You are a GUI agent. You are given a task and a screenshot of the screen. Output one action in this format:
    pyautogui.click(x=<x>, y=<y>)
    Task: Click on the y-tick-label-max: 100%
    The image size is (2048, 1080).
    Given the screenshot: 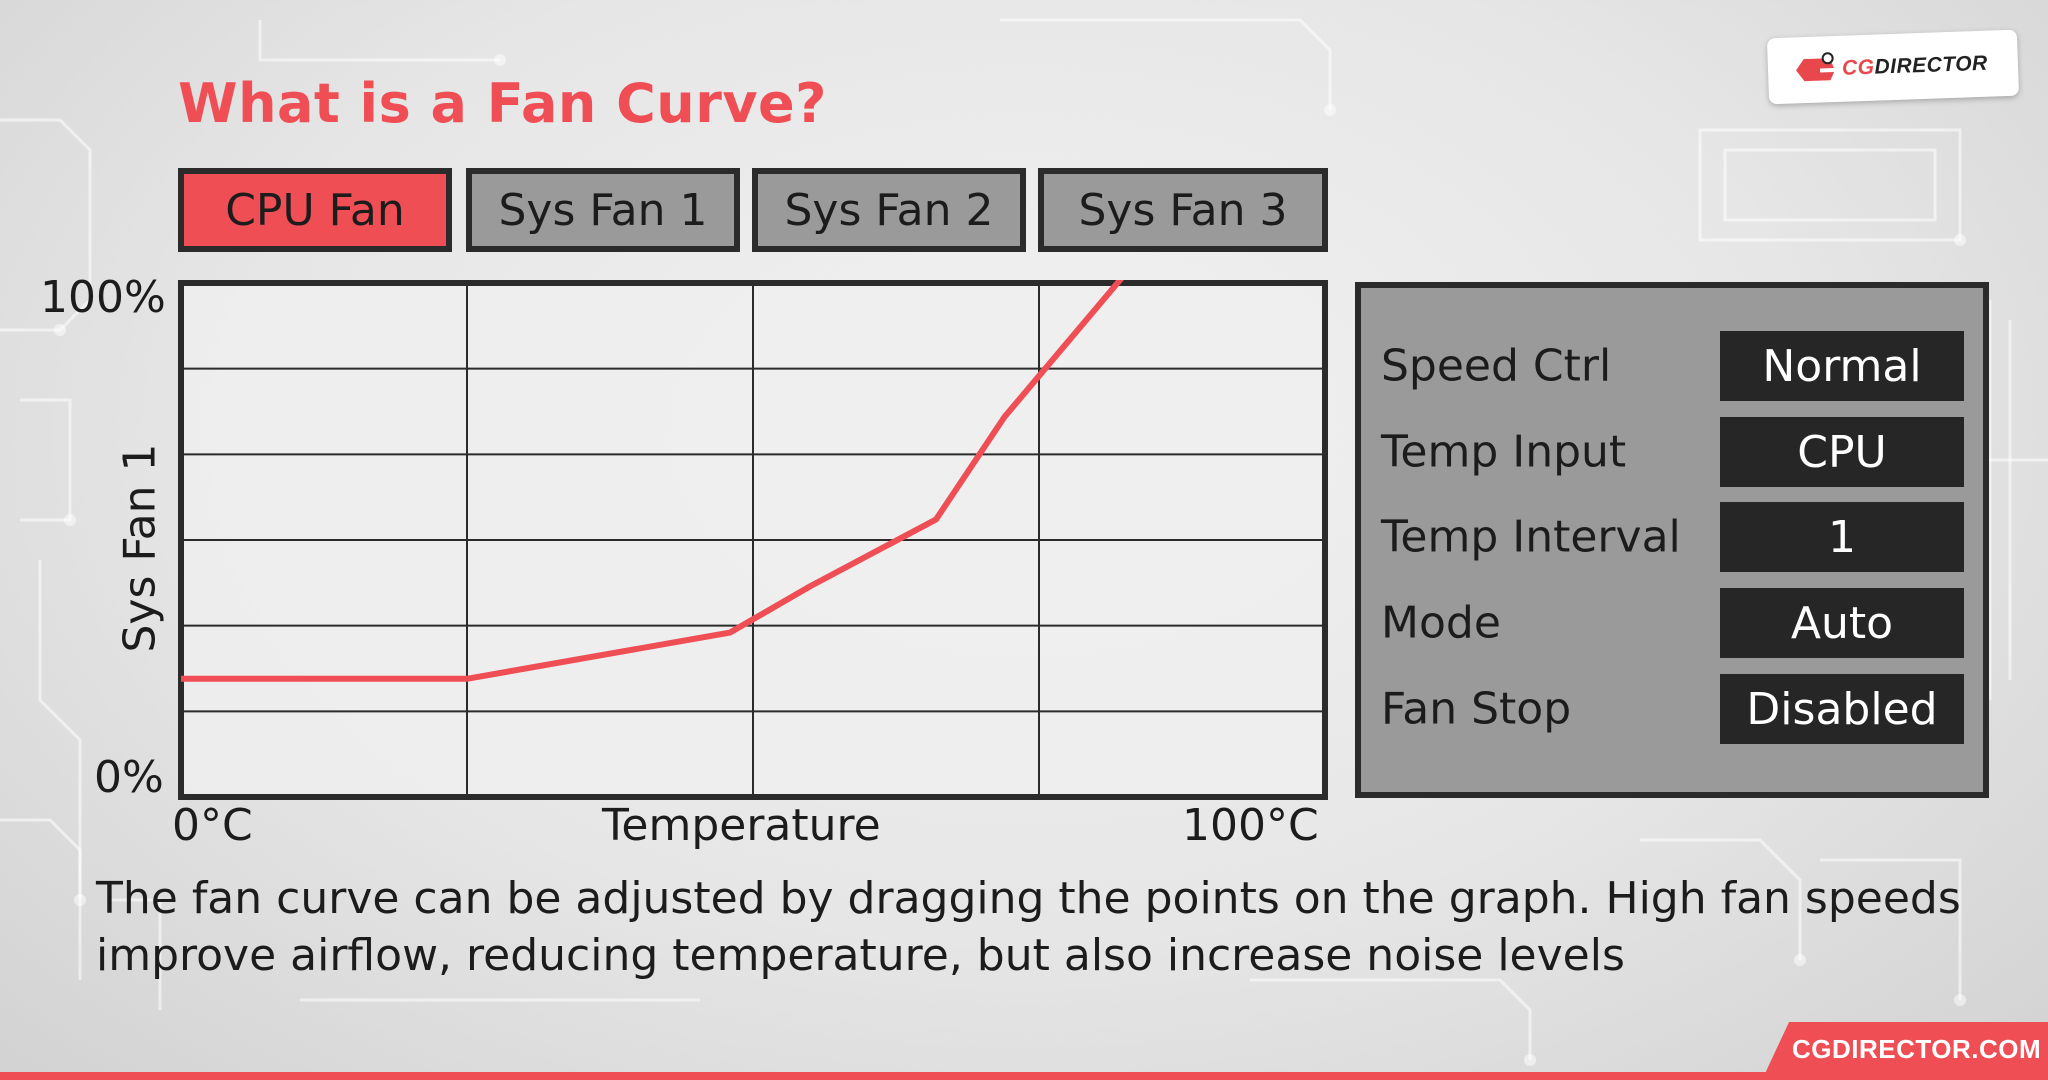 What is the action you would take?
    pyautogui.click(x=103, y=297)
    